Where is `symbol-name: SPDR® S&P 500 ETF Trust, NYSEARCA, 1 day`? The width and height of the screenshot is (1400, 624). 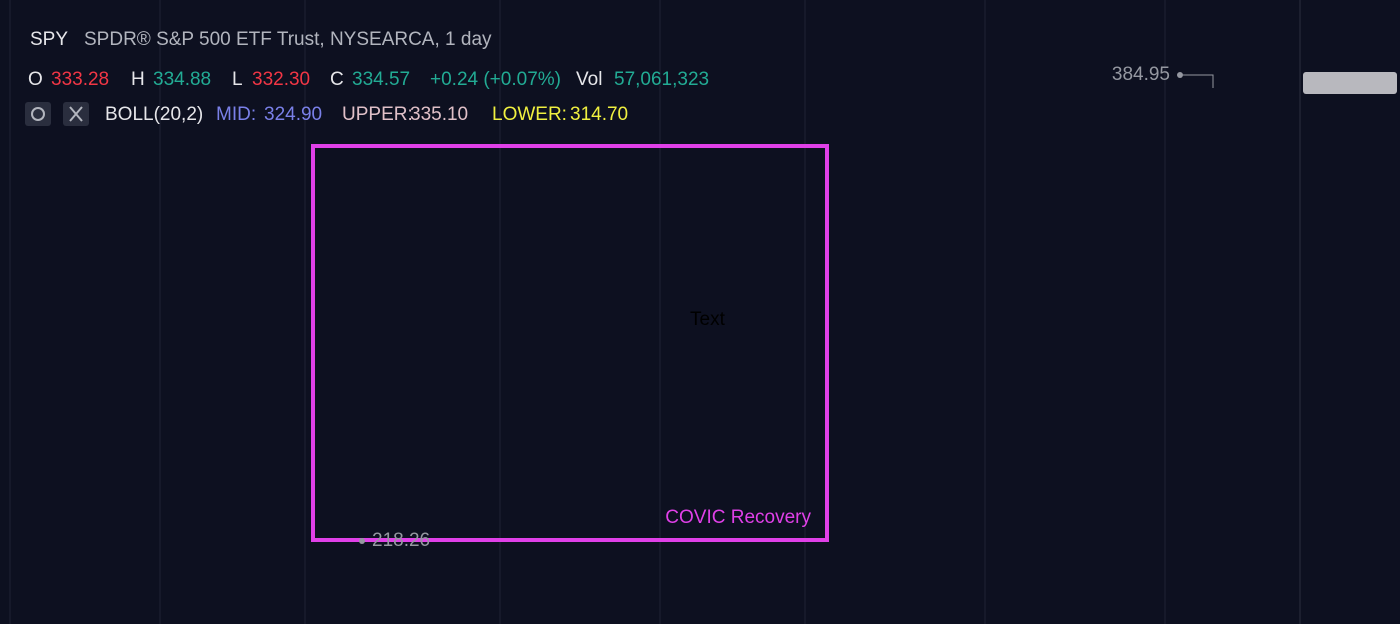 symbol-name: SPDR® S&P 500 ETF Trust, NYSEARCA, 1 day is located at coordinates (288, 39).